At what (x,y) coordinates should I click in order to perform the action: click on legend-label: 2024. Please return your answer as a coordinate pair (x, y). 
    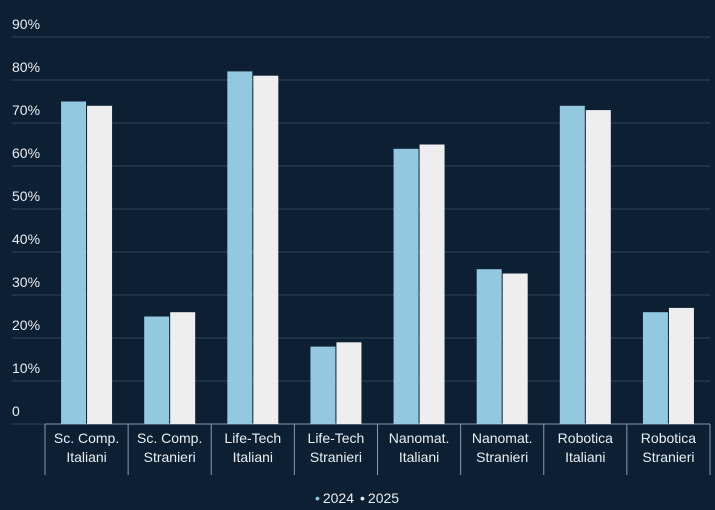
    Looking at the image, I should click on (338, 498).